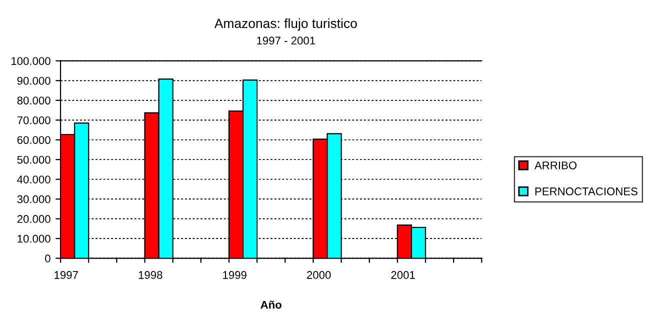  What do you see at coordinates (403, 275) in the screenshot?
I see `x-tick-label: 2001` at bounding box center [403, 275].